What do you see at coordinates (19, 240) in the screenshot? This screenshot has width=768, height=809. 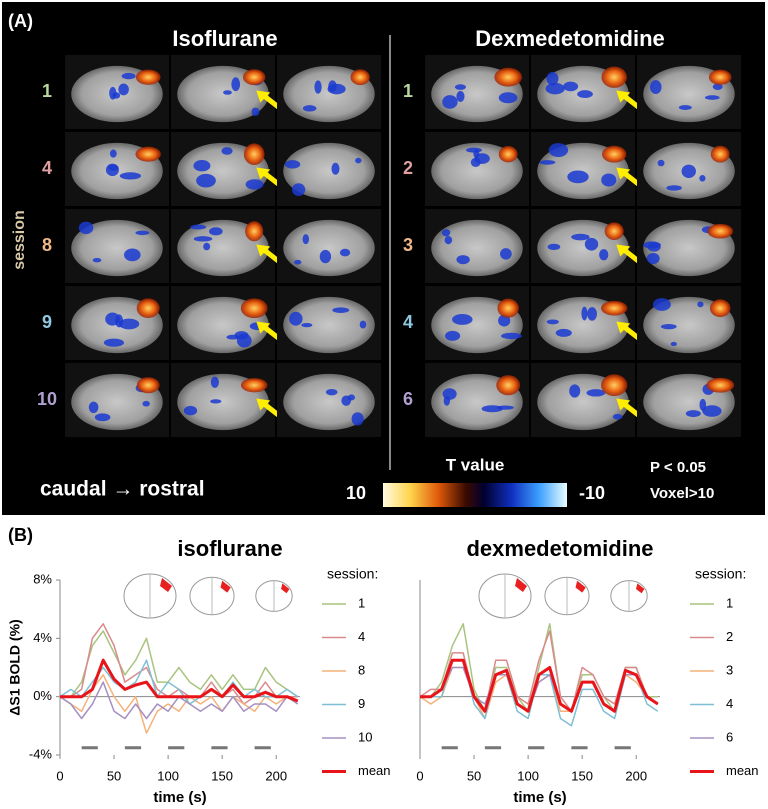 I see `row-axis-label: session` at bounding box center [19, 240].